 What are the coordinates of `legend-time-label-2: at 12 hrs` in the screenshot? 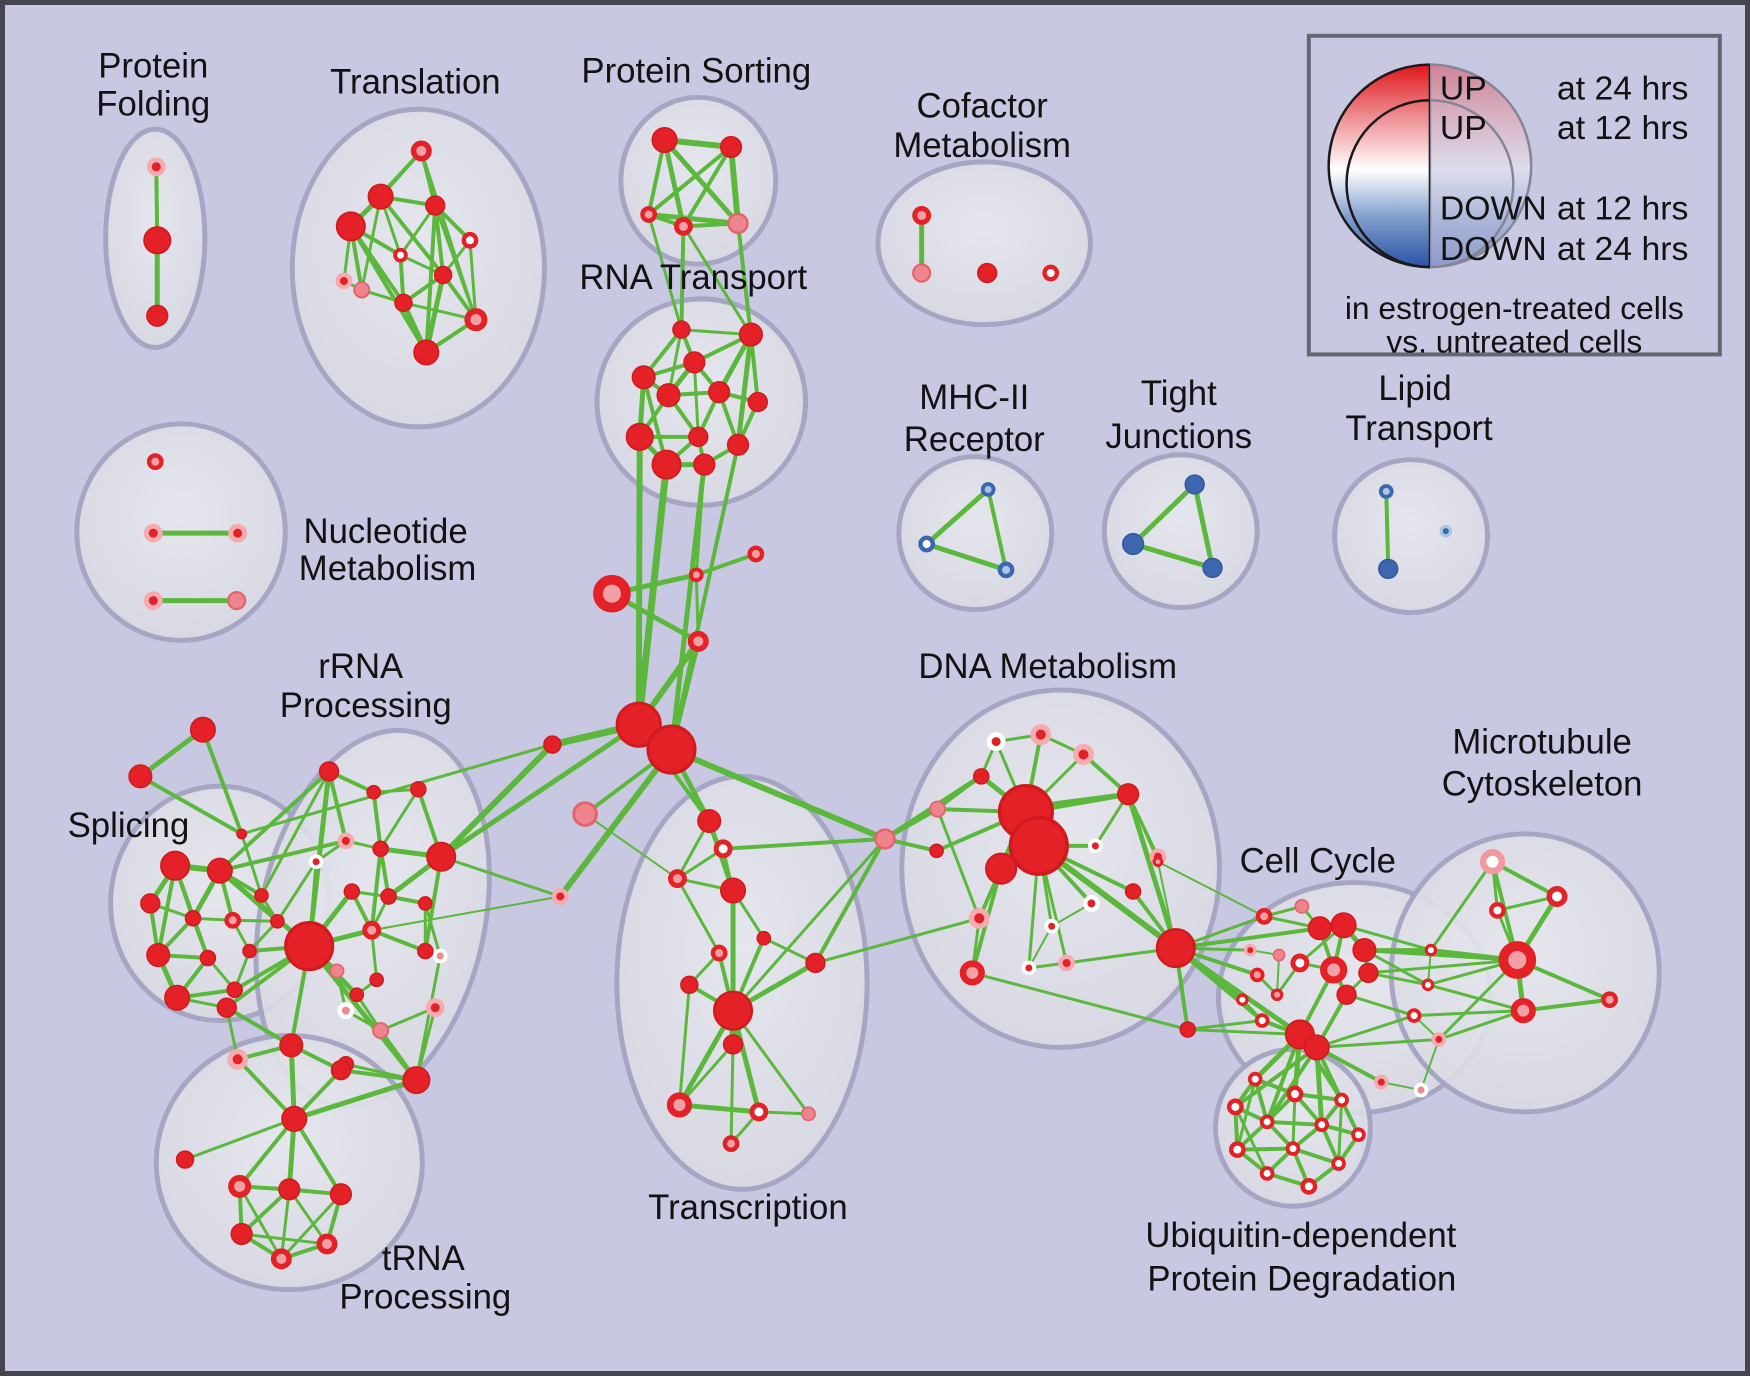 It's located at (1622, 209).